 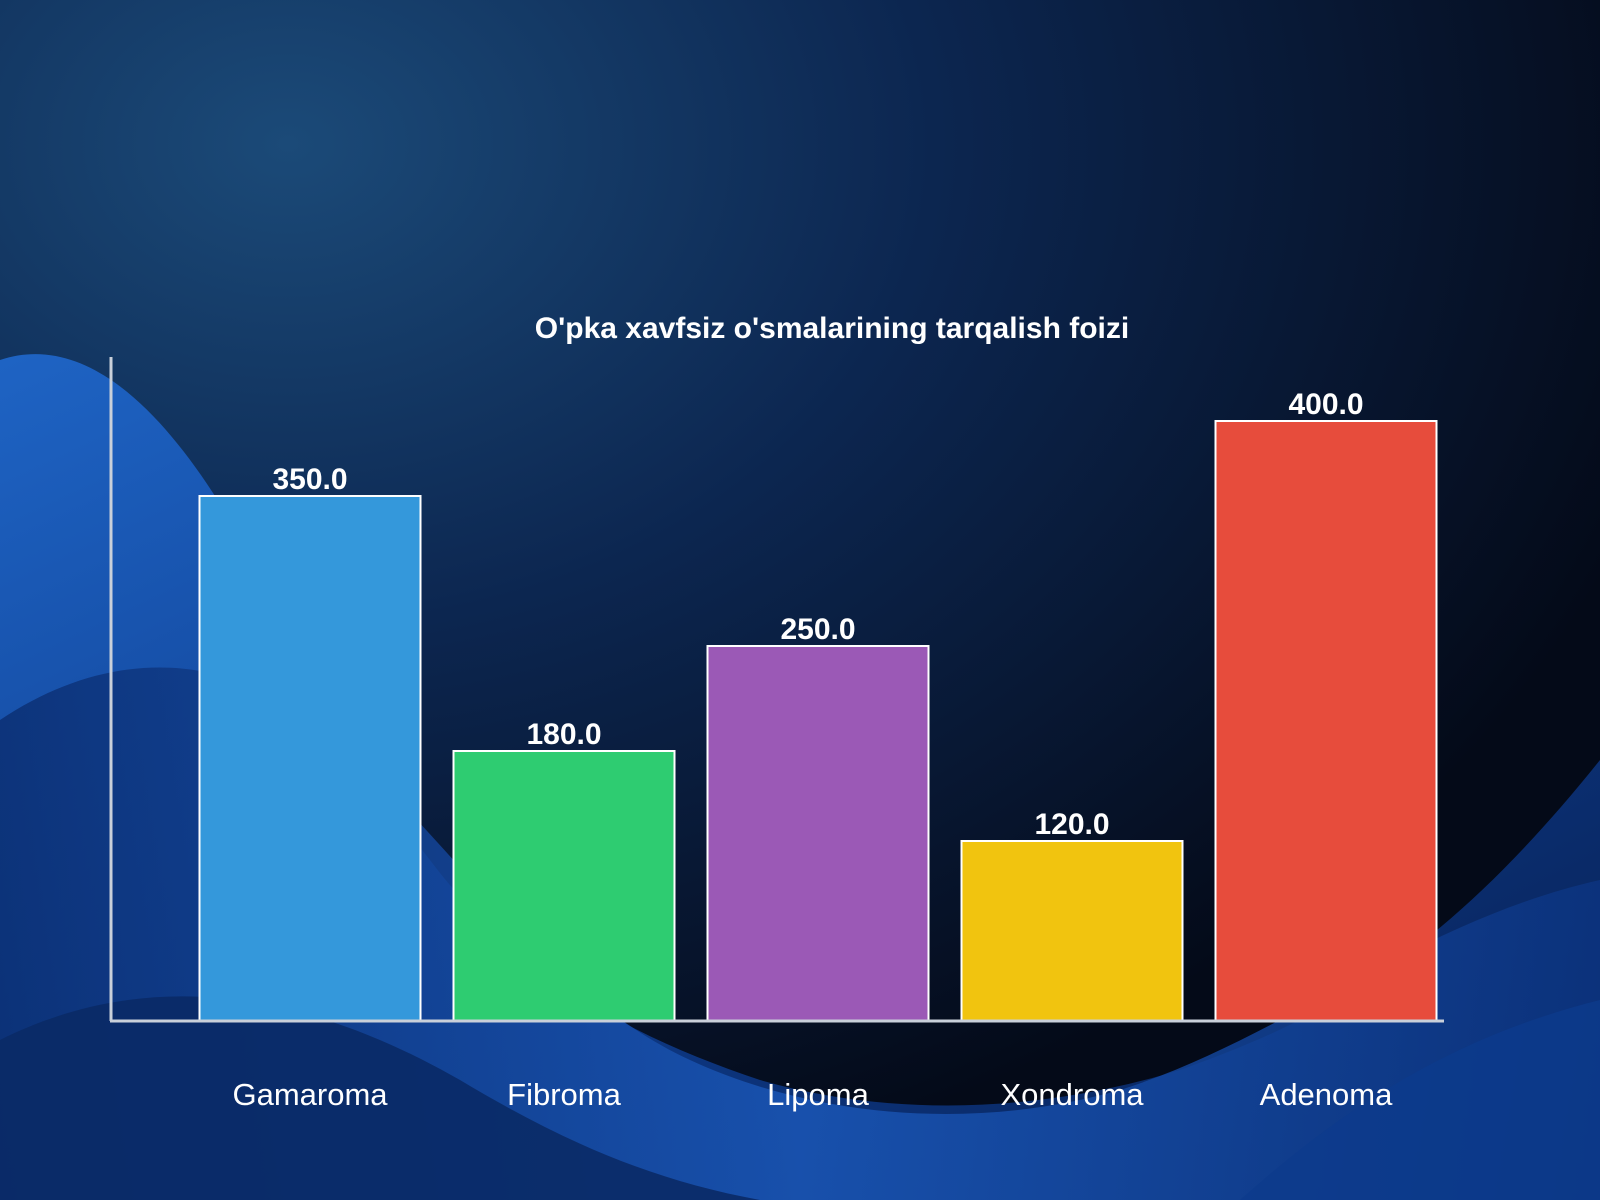 What do you see at coordinates (1072, 931) in the screenshot?
I see `bar-xondroma` at bounding box center [1072, 931].